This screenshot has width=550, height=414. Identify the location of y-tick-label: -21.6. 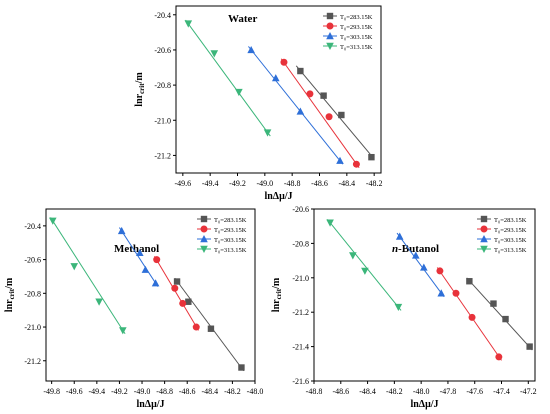
(300, 381).